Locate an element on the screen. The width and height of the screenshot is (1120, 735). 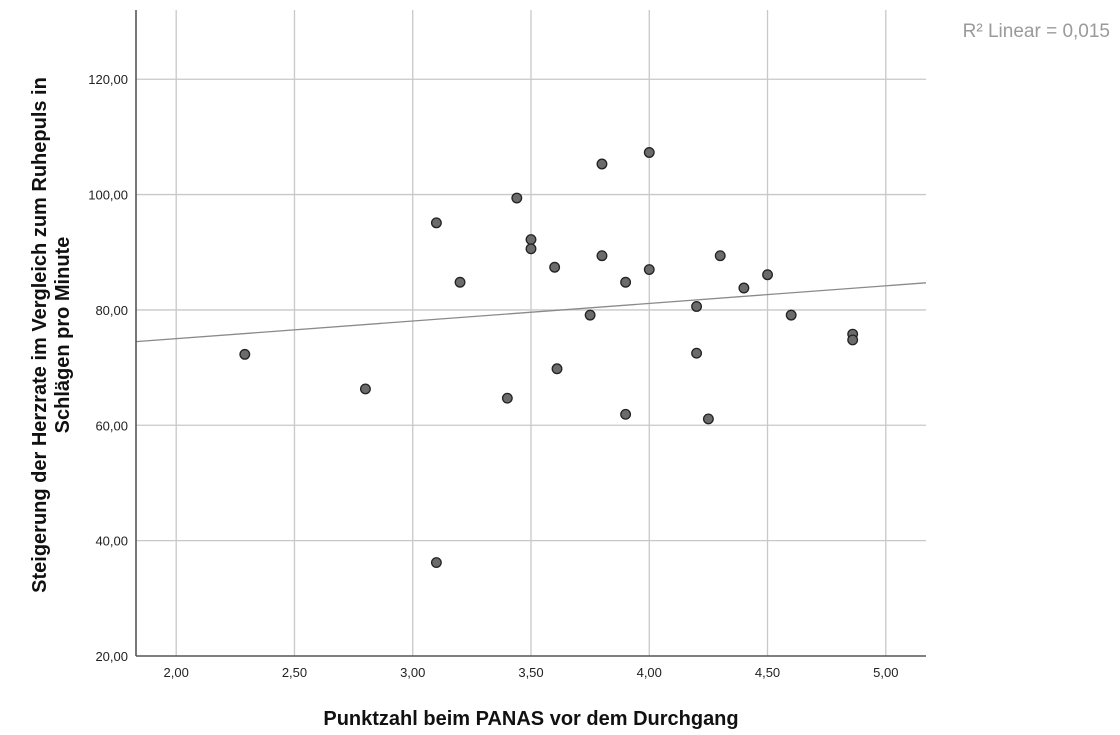
y-tick-label: 100,00 is located at coordinates (108, 195).